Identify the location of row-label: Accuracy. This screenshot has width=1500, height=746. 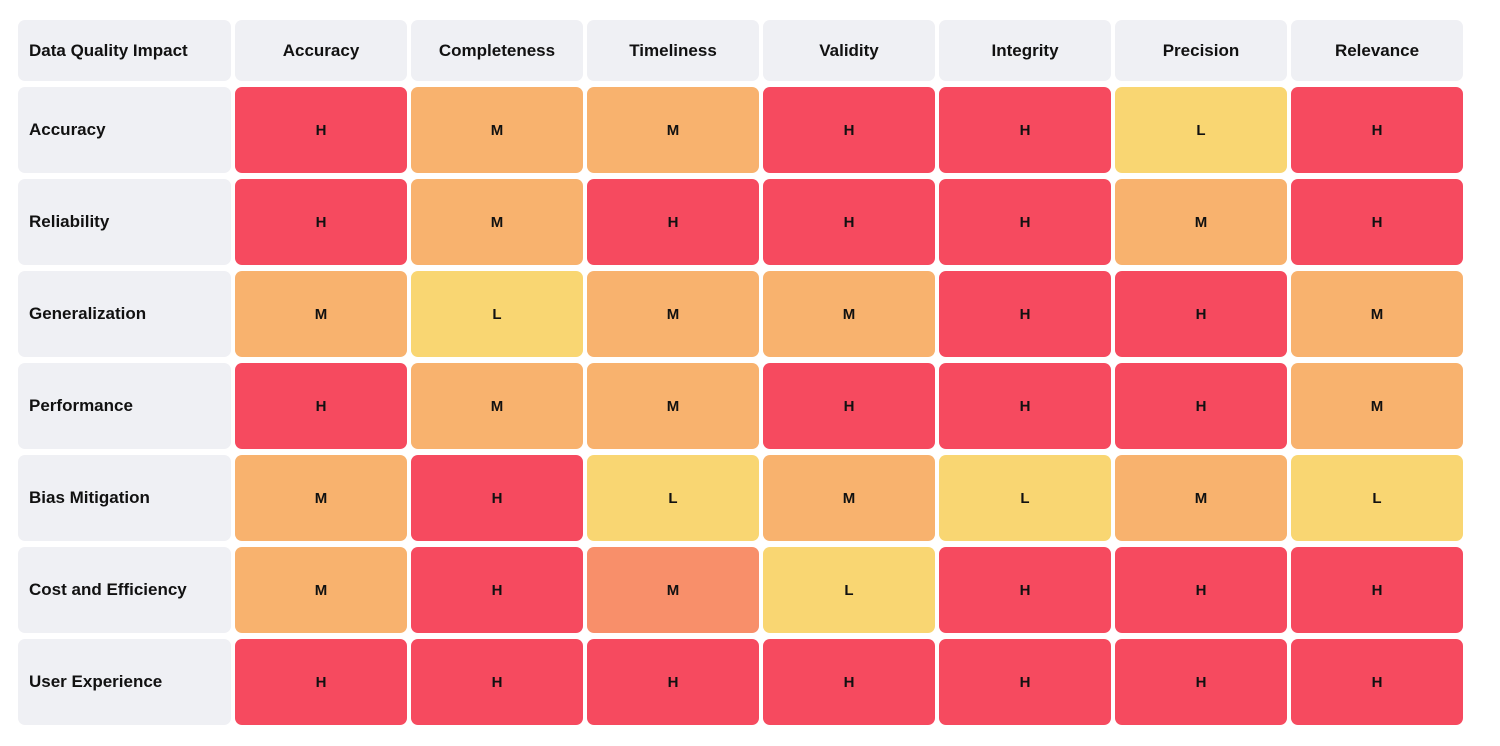
(124, 130).